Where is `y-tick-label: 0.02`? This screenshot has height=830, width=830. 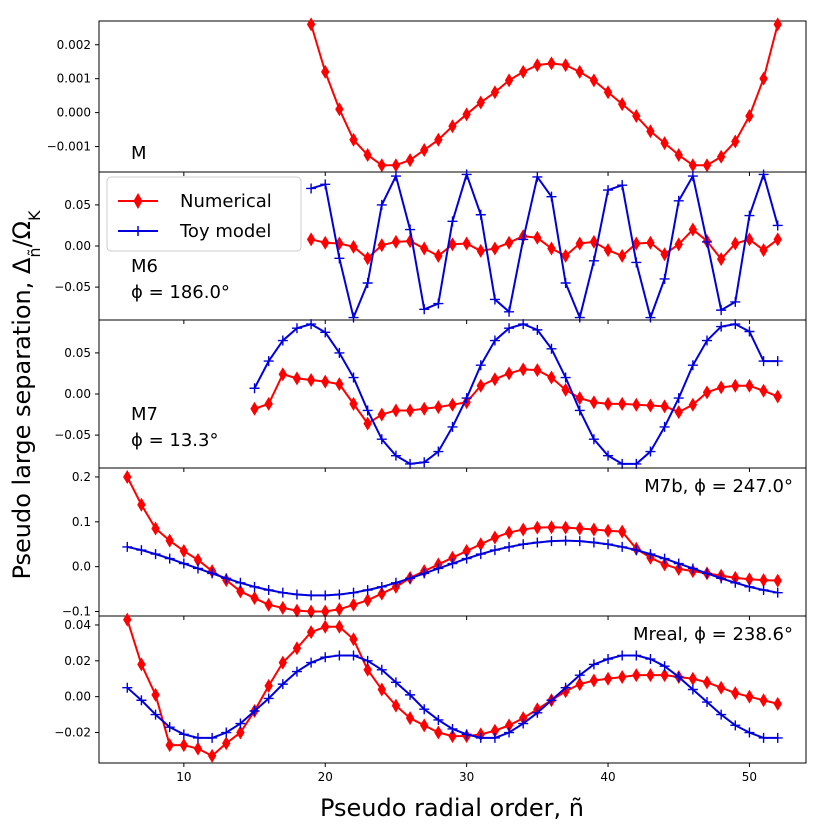 y-tick-label: 0.02 is located at coordinates (77, 661).